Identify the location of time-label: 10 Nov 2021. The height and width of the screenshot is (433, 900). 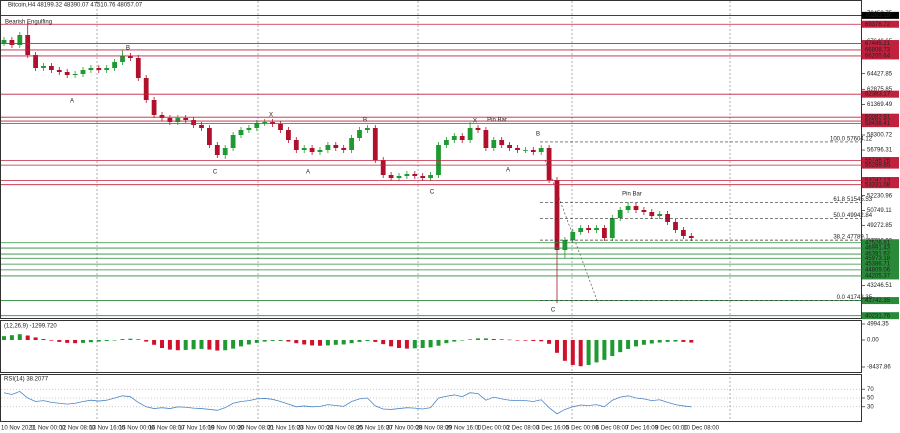
(18, 429).